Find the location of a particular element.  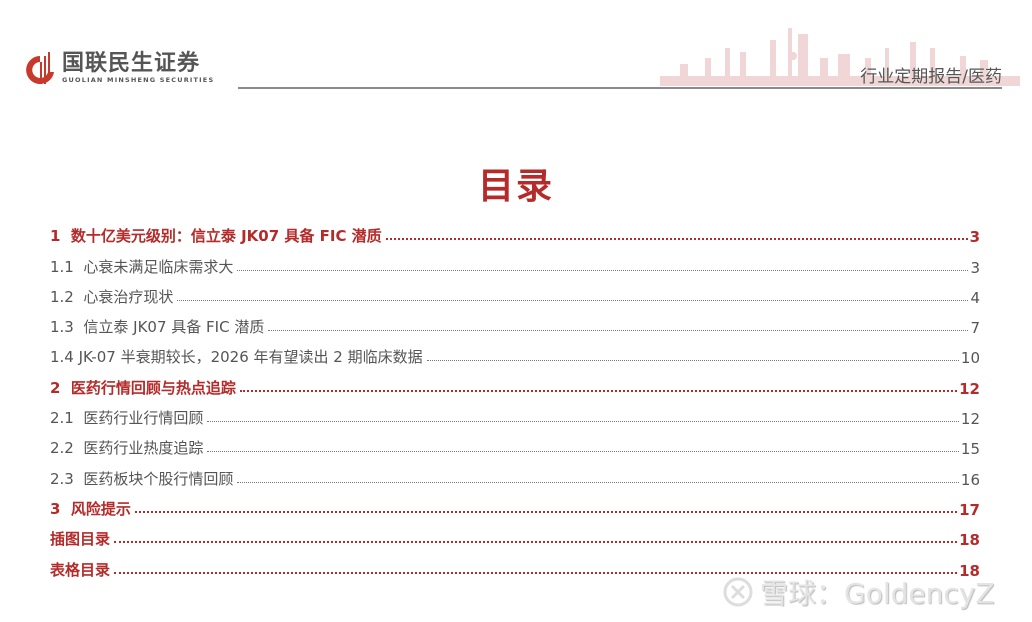

toc-entry: 3 风险提示 17 is located at coordinates (515, 504).